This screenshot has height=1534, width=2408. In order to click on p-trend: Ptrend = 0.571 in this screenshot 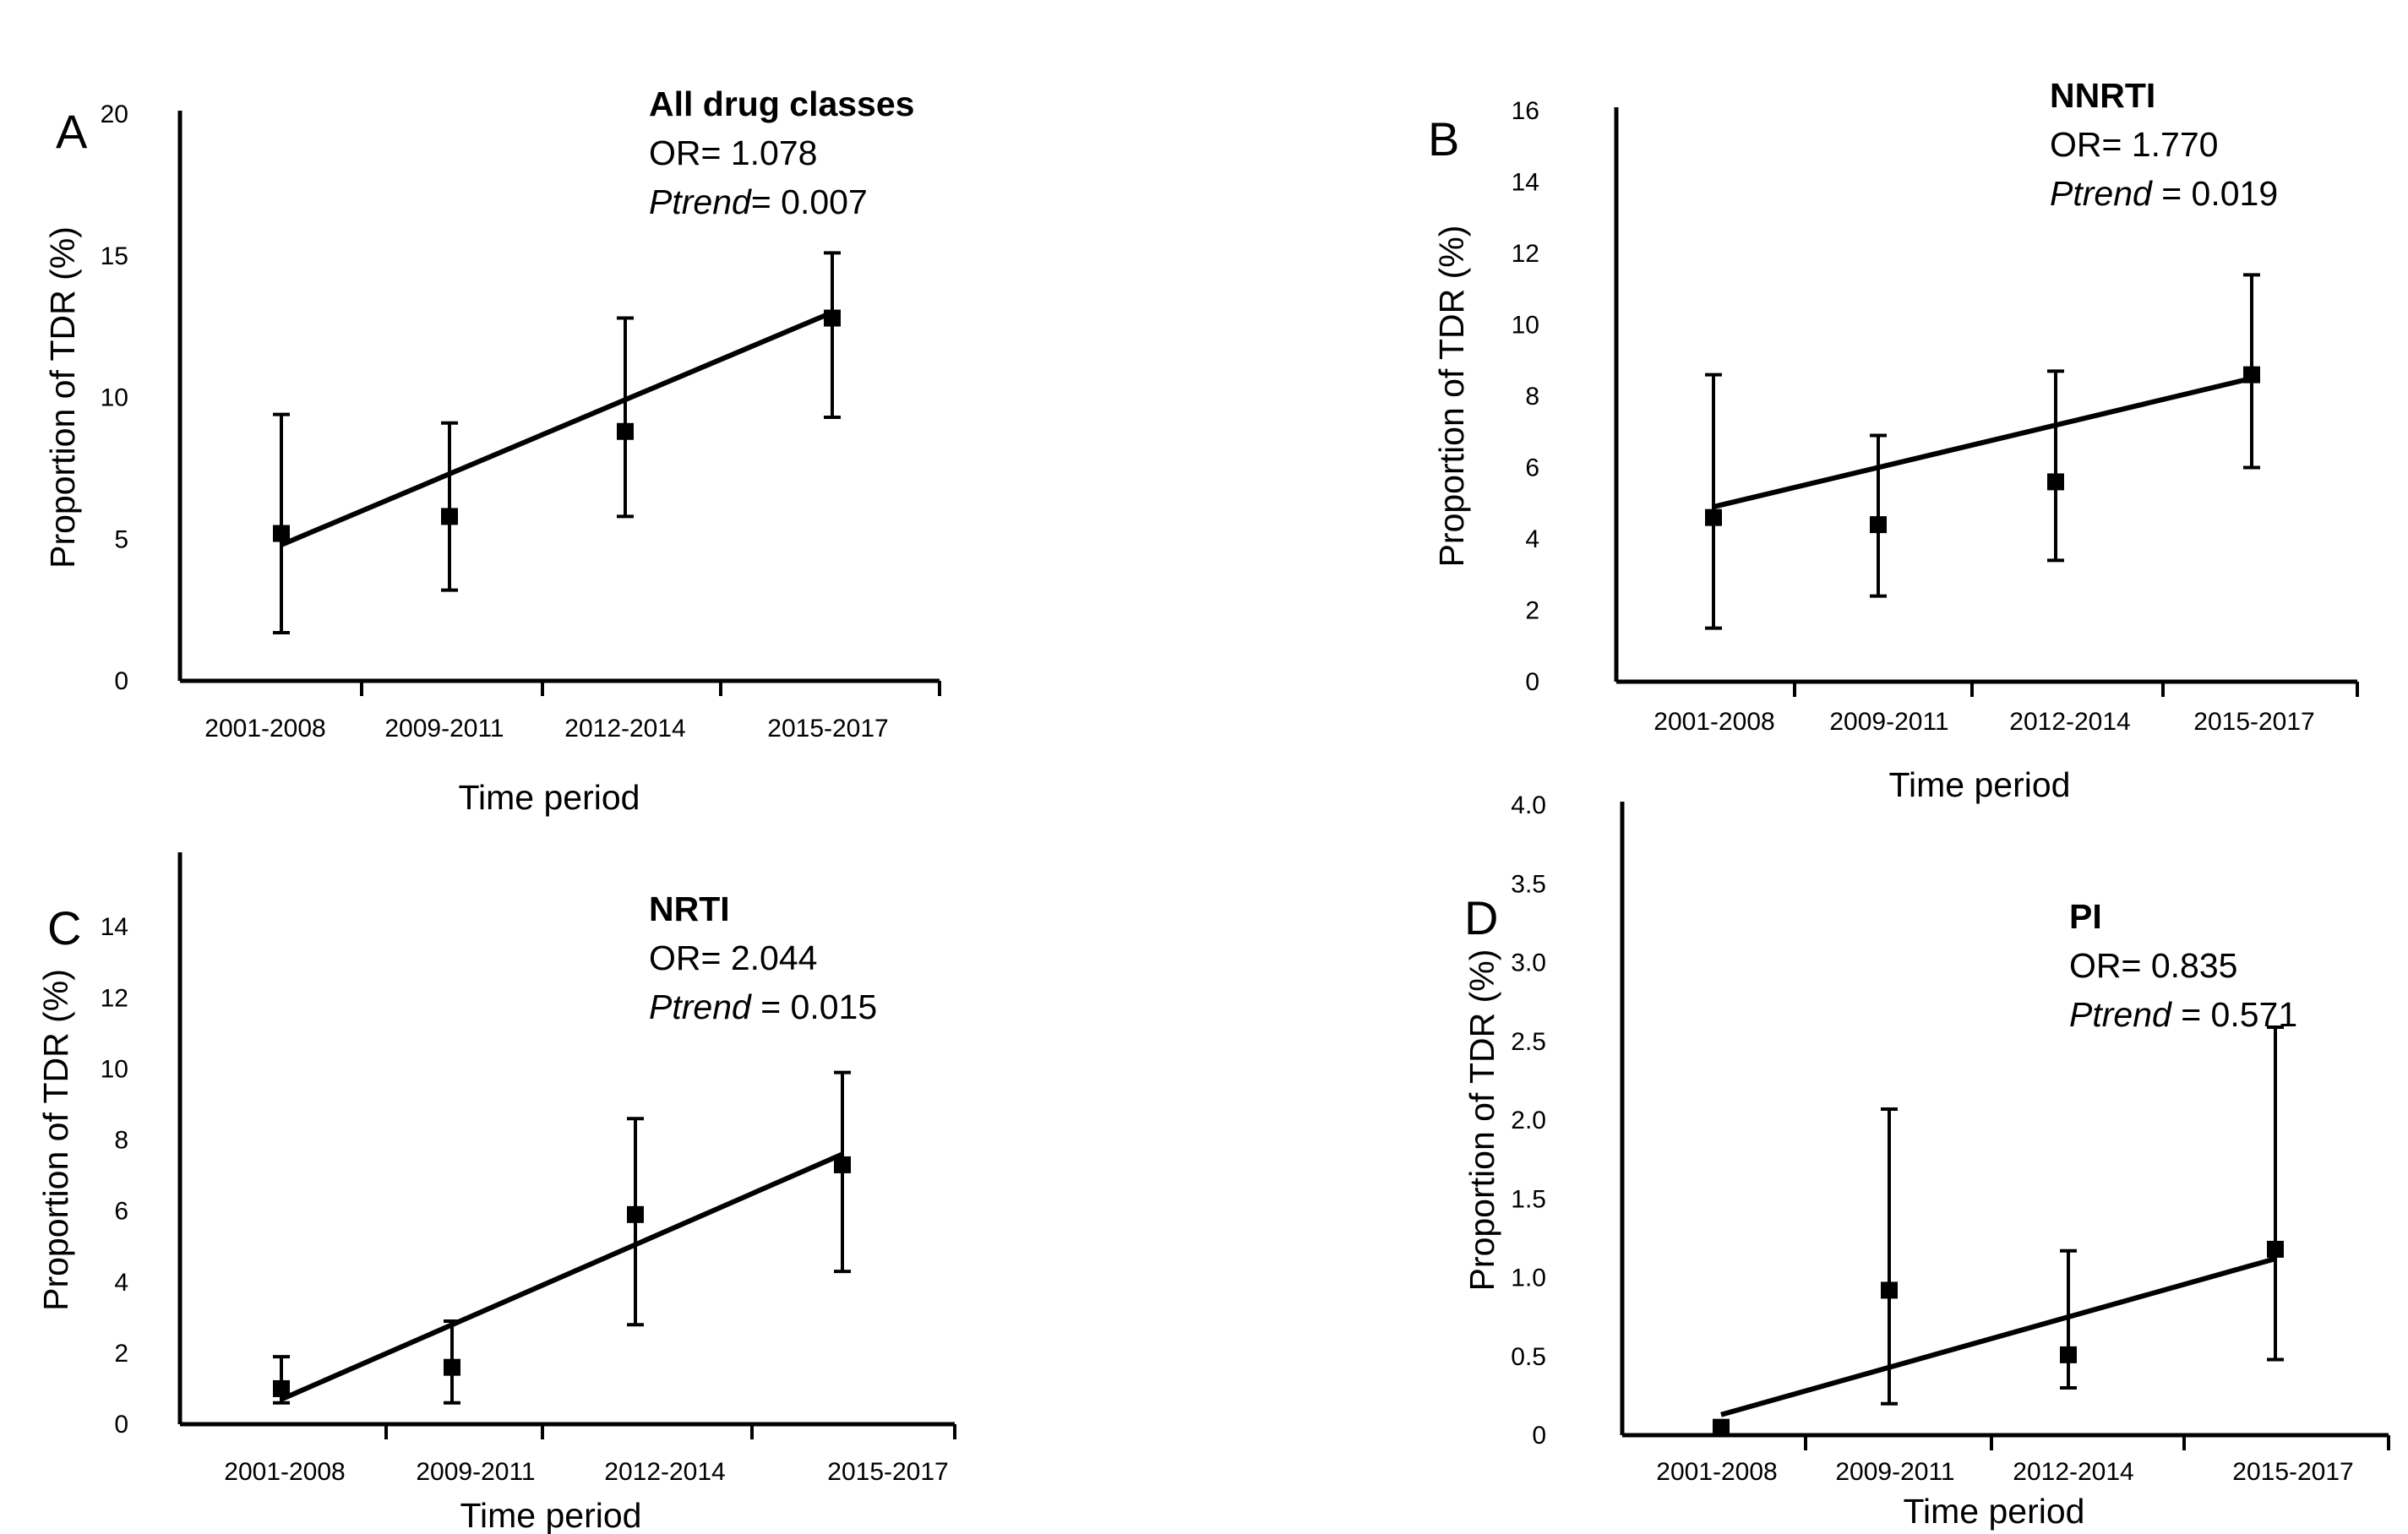, I will do `click(2183, 1014)`.